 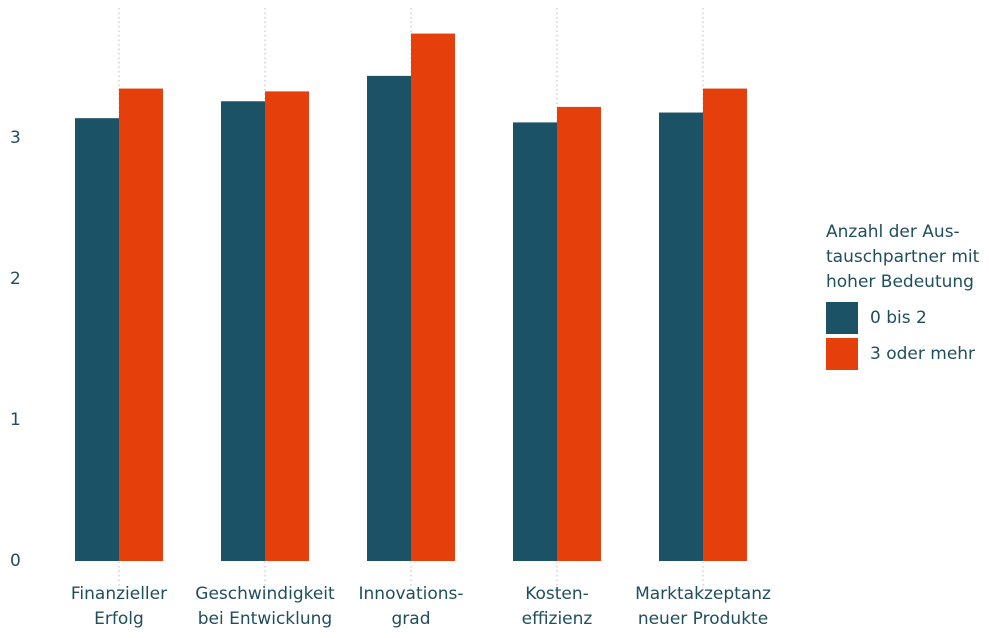 What do you see at coordinates (15, 138) in the screenshot?
I see `y-tick-label: 3` at bounding box center [15, 138].